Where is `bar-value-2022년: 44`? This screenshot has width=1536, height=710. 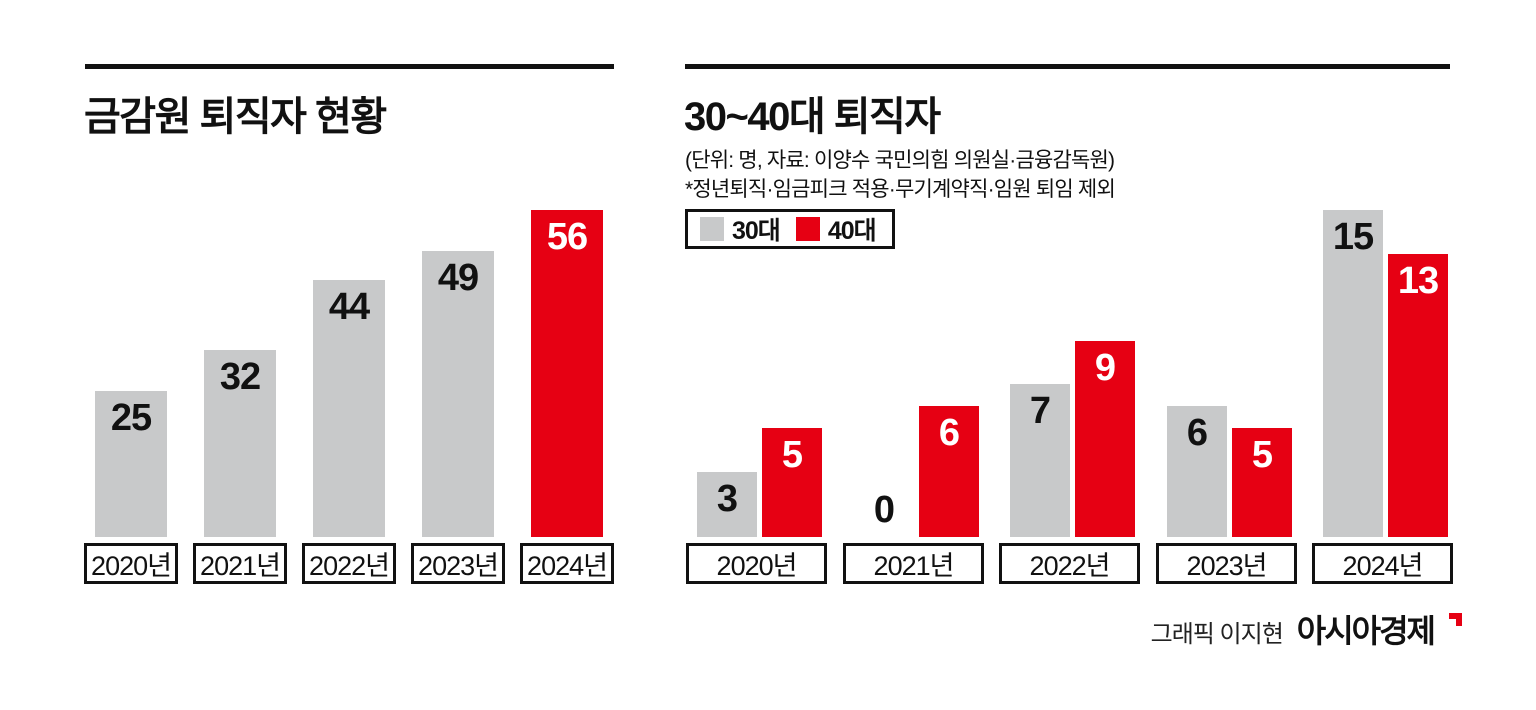
bar-value-2022년: 44 is located at coordinates (349, 307).